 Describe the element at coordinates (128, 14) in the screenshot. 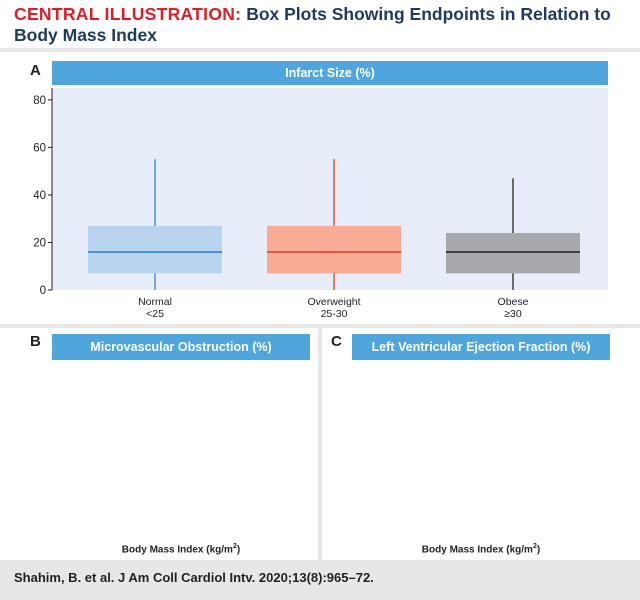

I see `figure-label: CENTRAL ILLUSTRATION:` at that location.